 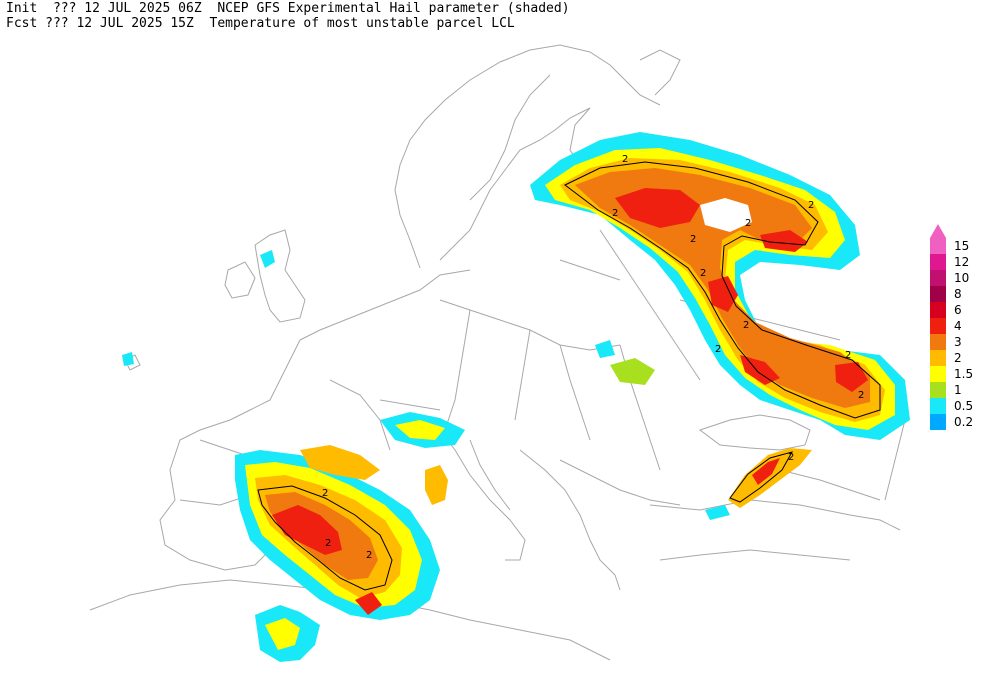 I want to click on legend-label: 2, so click(x=958, y=358).